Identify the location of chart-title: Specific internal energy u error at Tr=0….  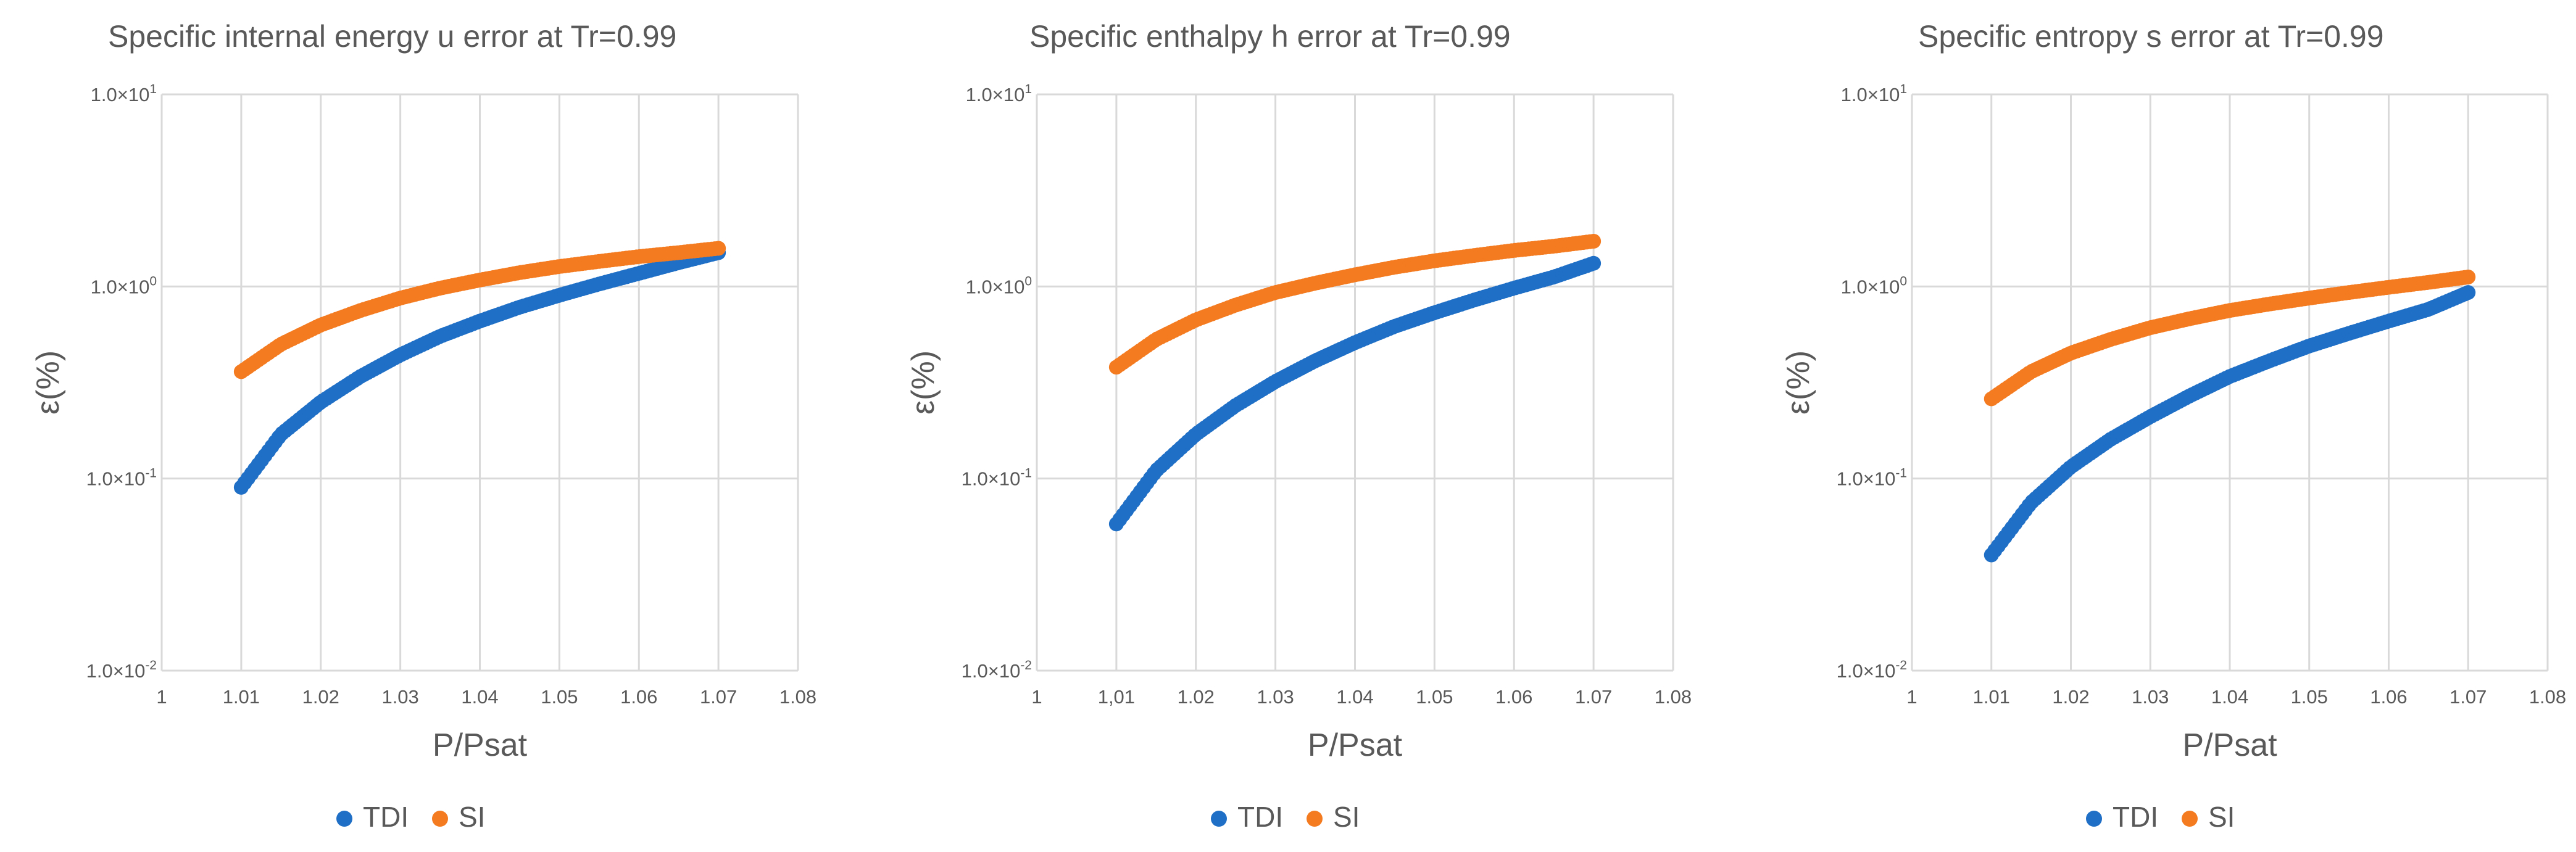
(392, 36).